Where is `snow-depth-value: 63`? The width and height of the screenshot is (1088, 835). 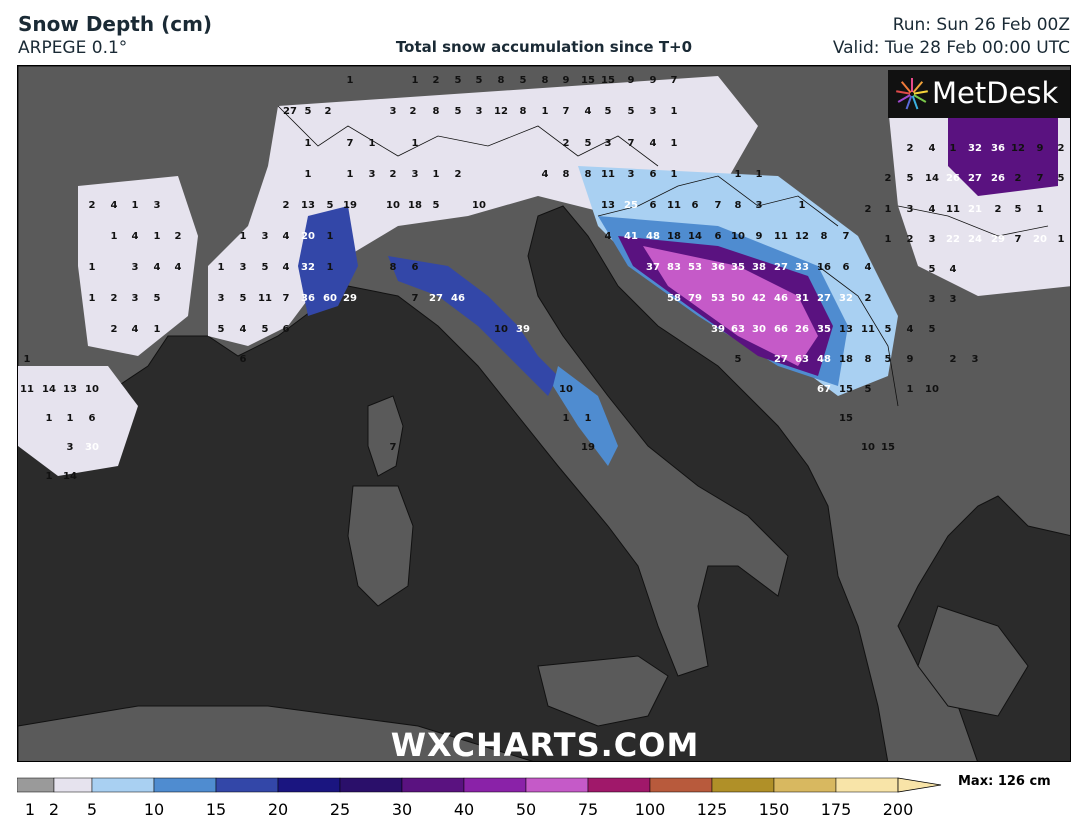 snow-depth-value: 63 is located at coordinates (738, 329).